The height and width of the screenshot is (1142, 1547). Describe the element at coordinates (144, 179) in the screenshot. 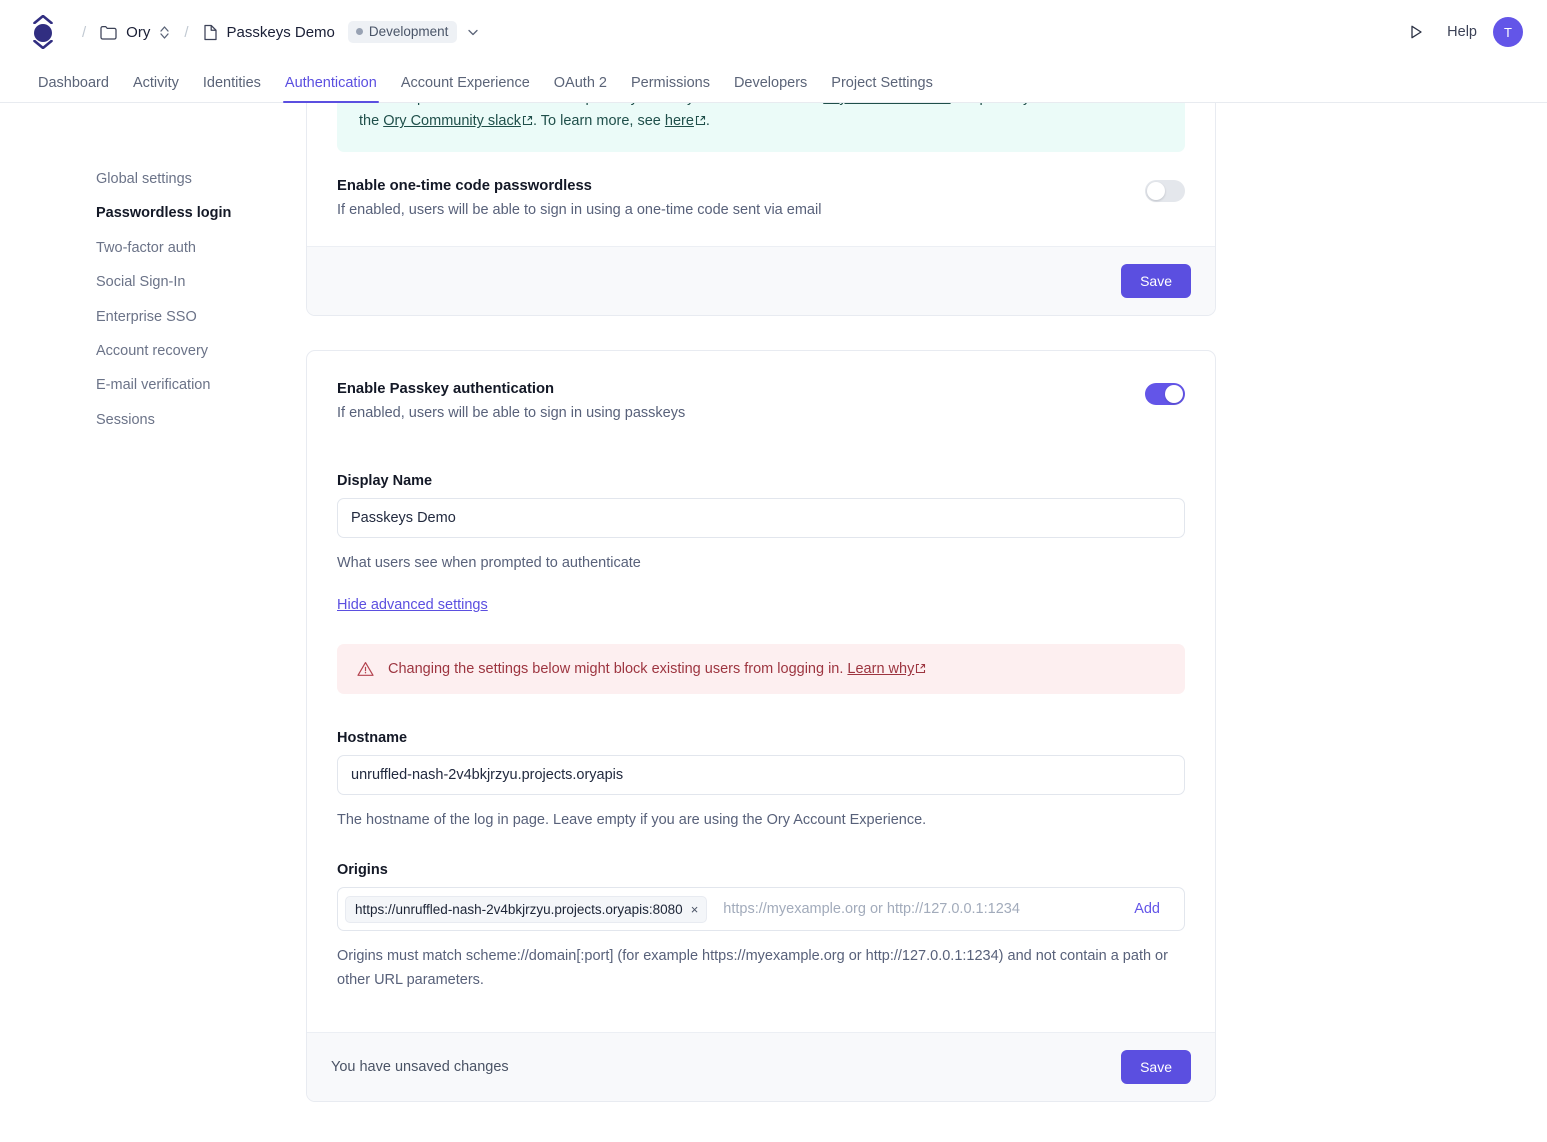

I see `sidebar-item-global-settings: Global settings` at that location.